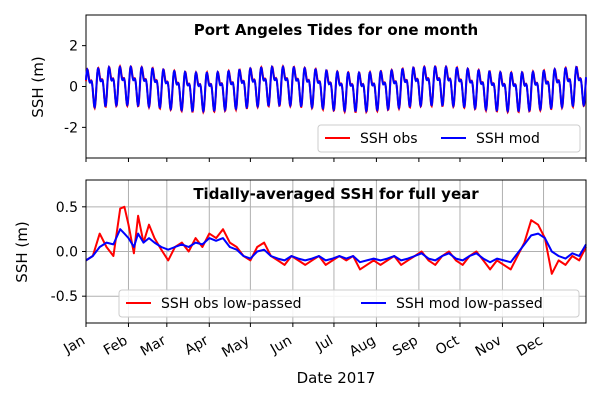 Image resolution: width=600 pixels, height=400 pixels. I want to click on tides-line-ssh-mod, so click(336, 89).